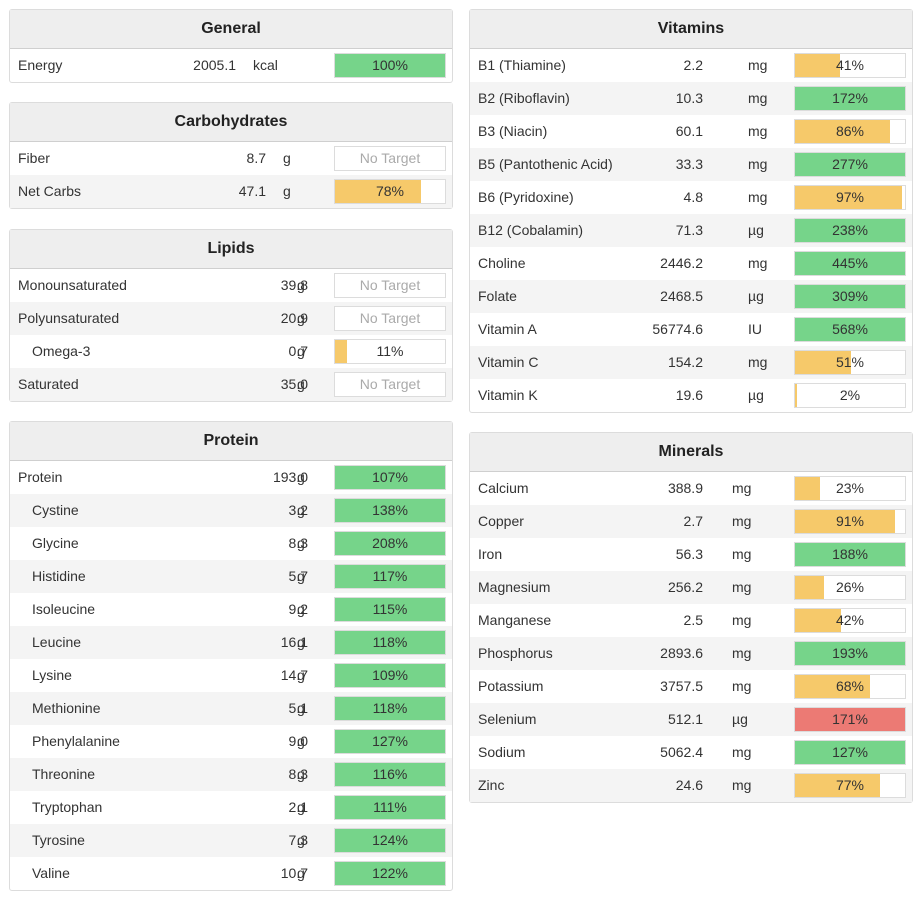 The image size is (923, 899). I want to click on nutrient-name: Zinc, so click(491, 785).